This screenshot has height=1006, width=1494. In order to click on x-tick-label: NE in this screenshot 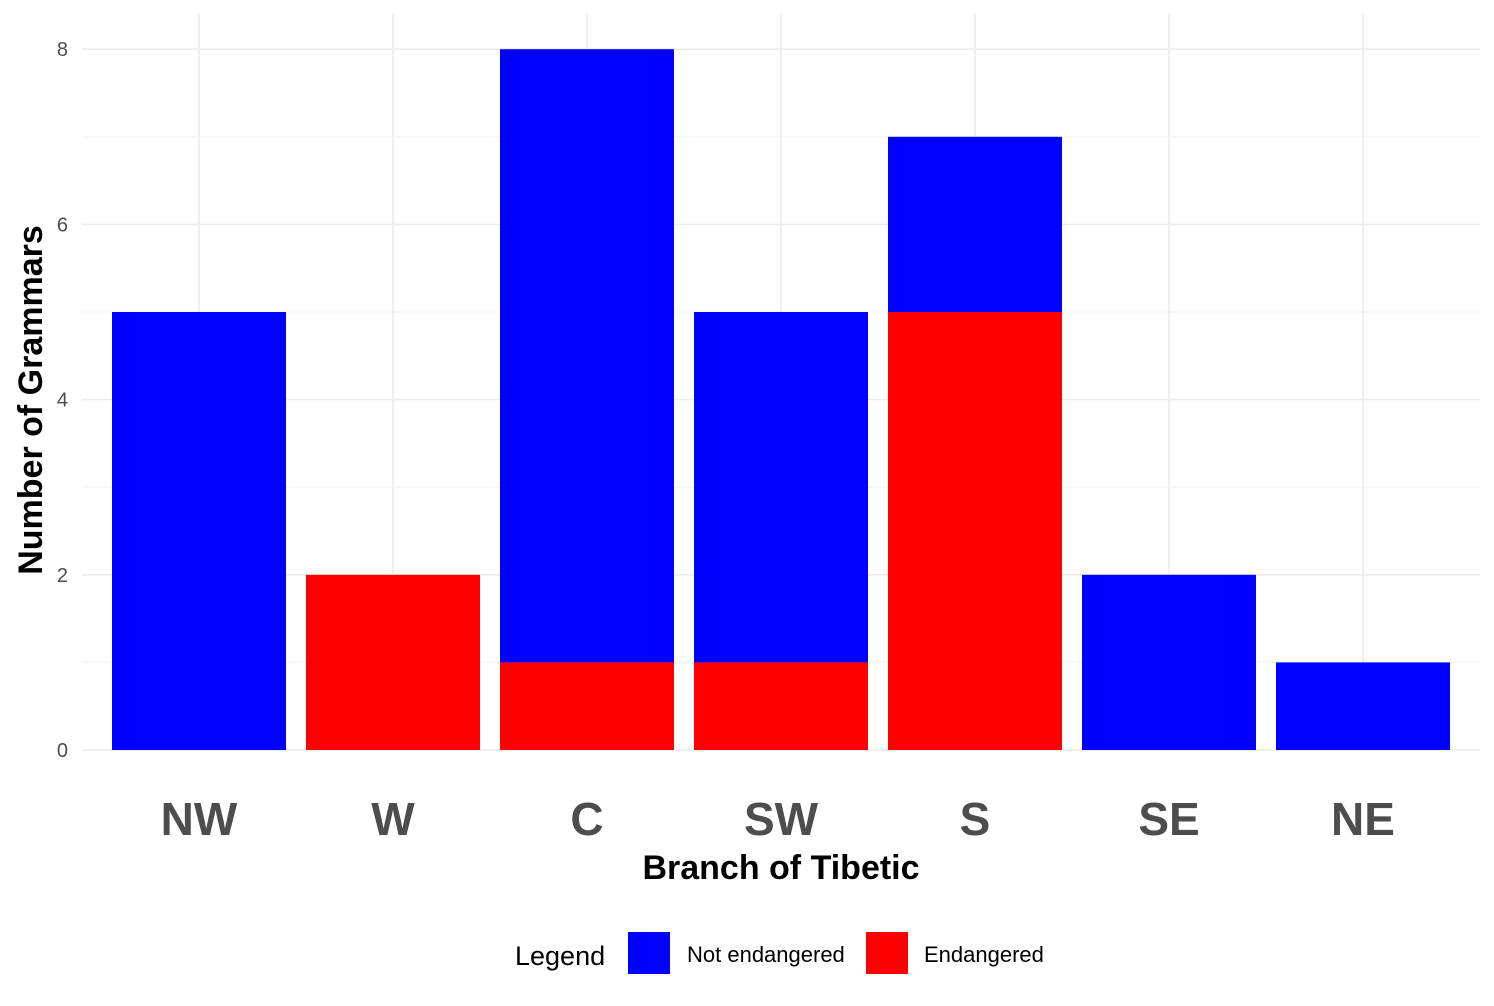, I will do `click(1363, 819)`.